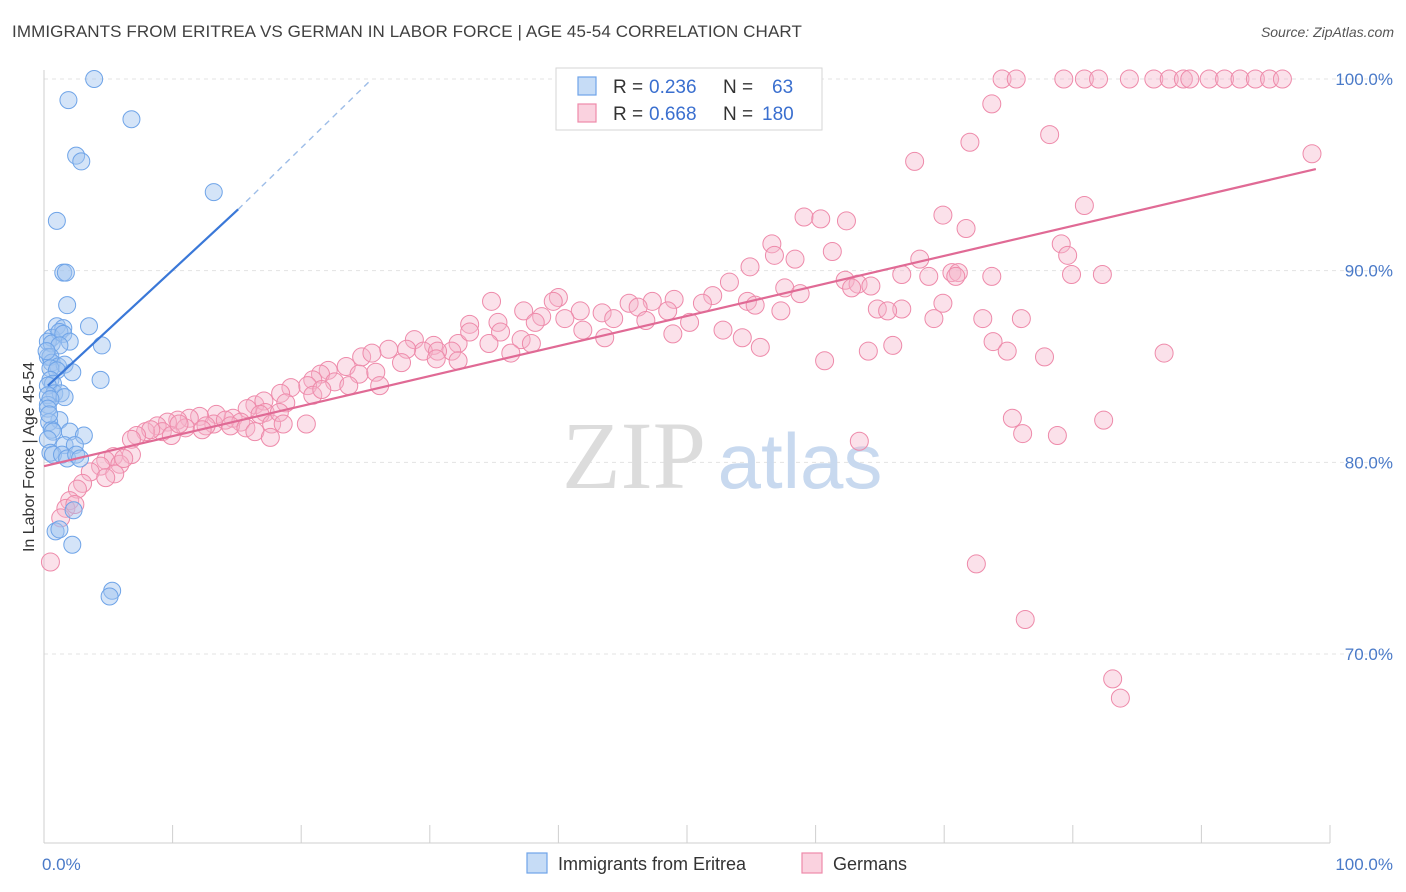  What do you see at coordinates (1327, 32) in the screenshot?
I see `chart-source: Source: ZipAtlas.com` at bounding box center [1327, 32].